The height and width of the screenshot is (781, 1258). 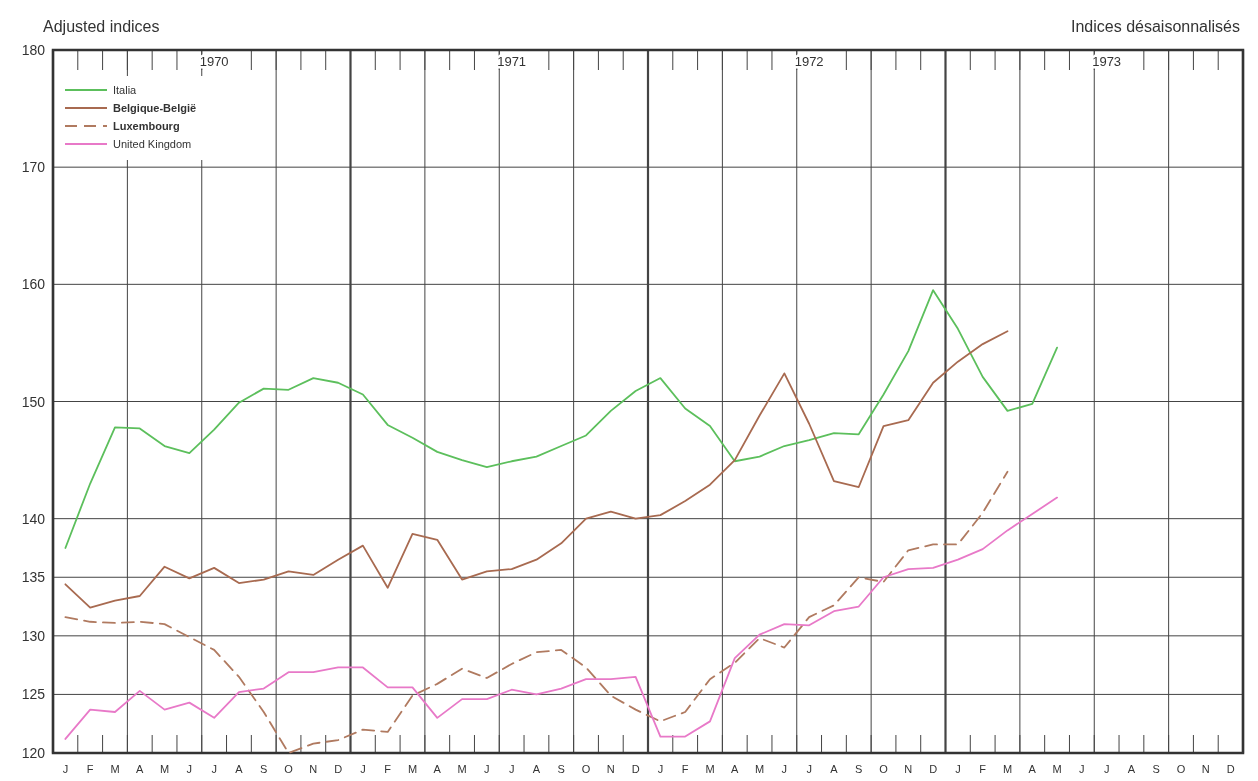 What do you see at coordinates (125, 90) in the screenshot?
I see `legend-label: Italia` at bounding box center [125, 90].